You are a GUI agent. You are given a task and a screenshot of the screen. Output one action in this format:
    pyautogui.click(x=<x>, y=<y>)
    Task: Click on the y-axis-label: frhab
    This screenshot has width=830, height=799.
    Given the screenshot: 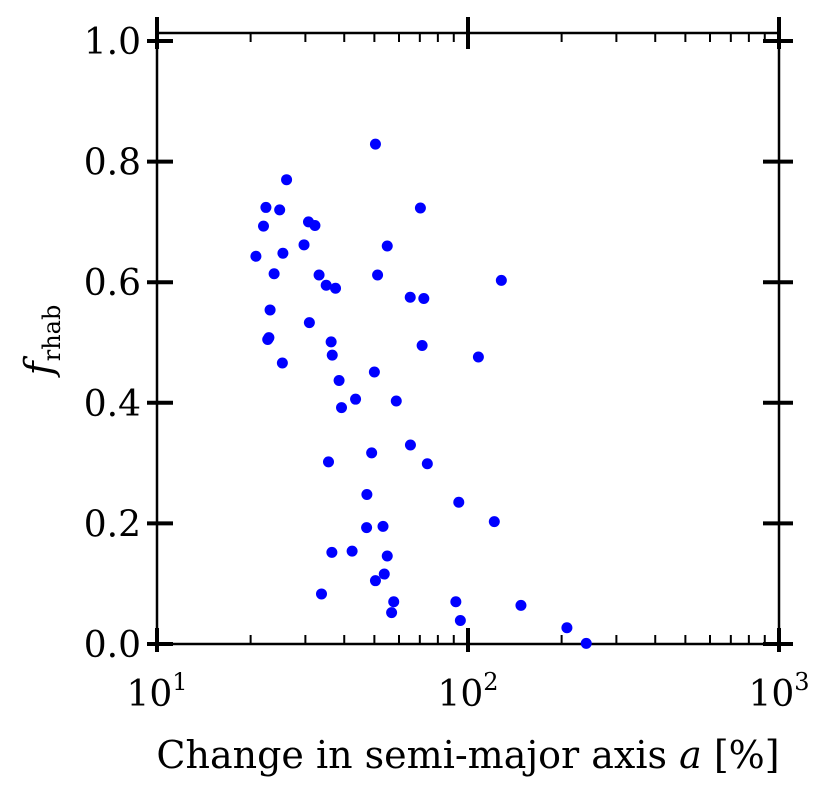 What is the action you would take?
    pyautogui.click(x=41, y=342)
    